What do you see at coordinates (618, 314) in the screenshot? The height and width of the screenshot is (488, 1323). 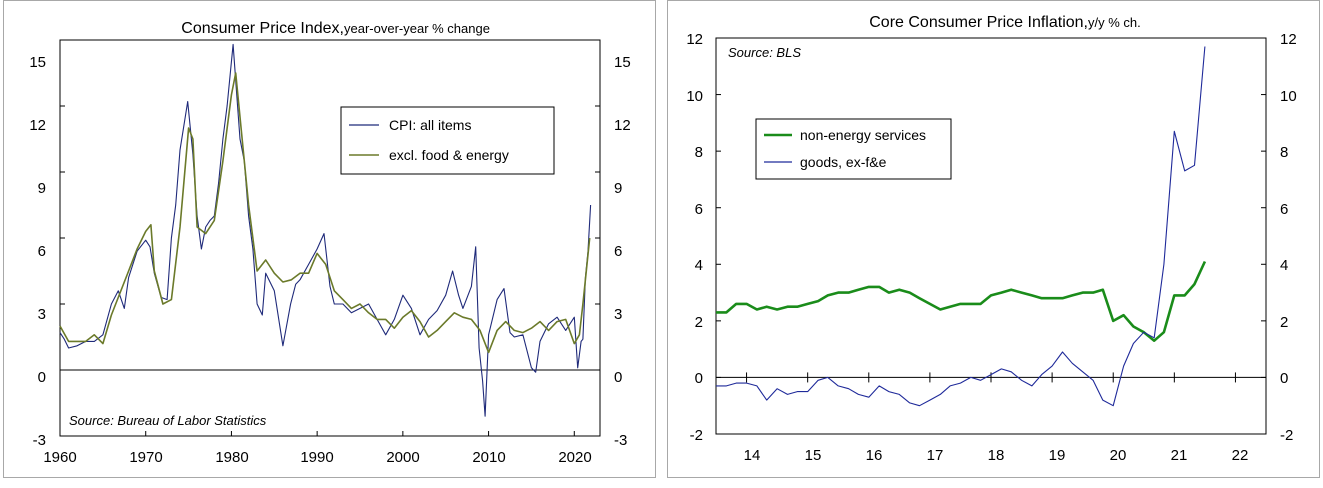 I see `y-tick-label-right: 3` at bounding box center [618, 314].